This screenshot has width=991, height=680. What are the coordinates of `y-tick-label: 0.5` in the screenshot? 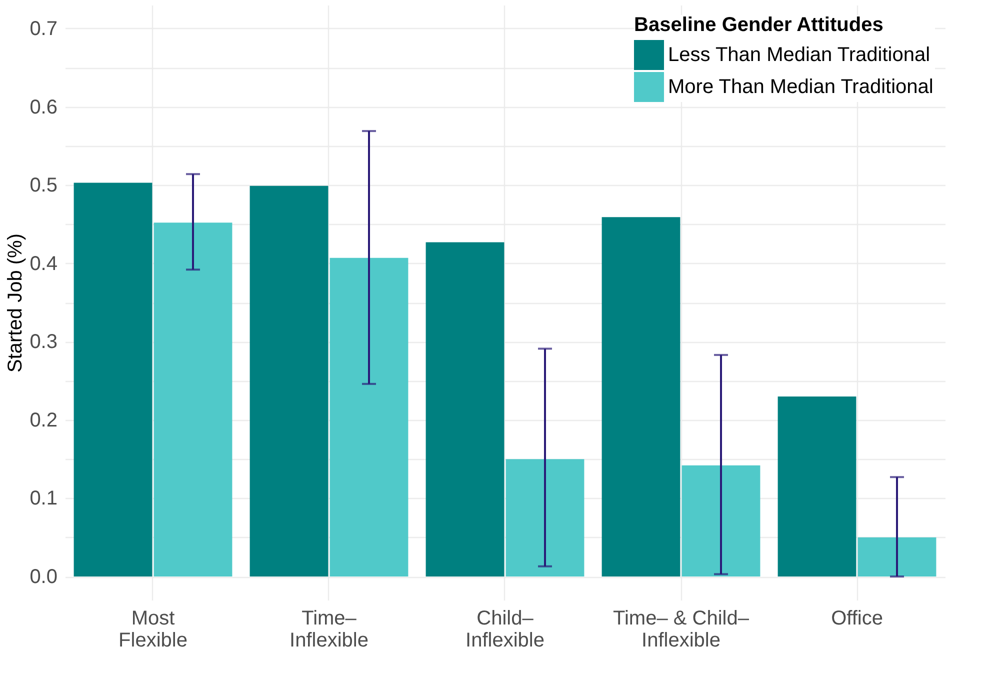 It's located at (44, 185).